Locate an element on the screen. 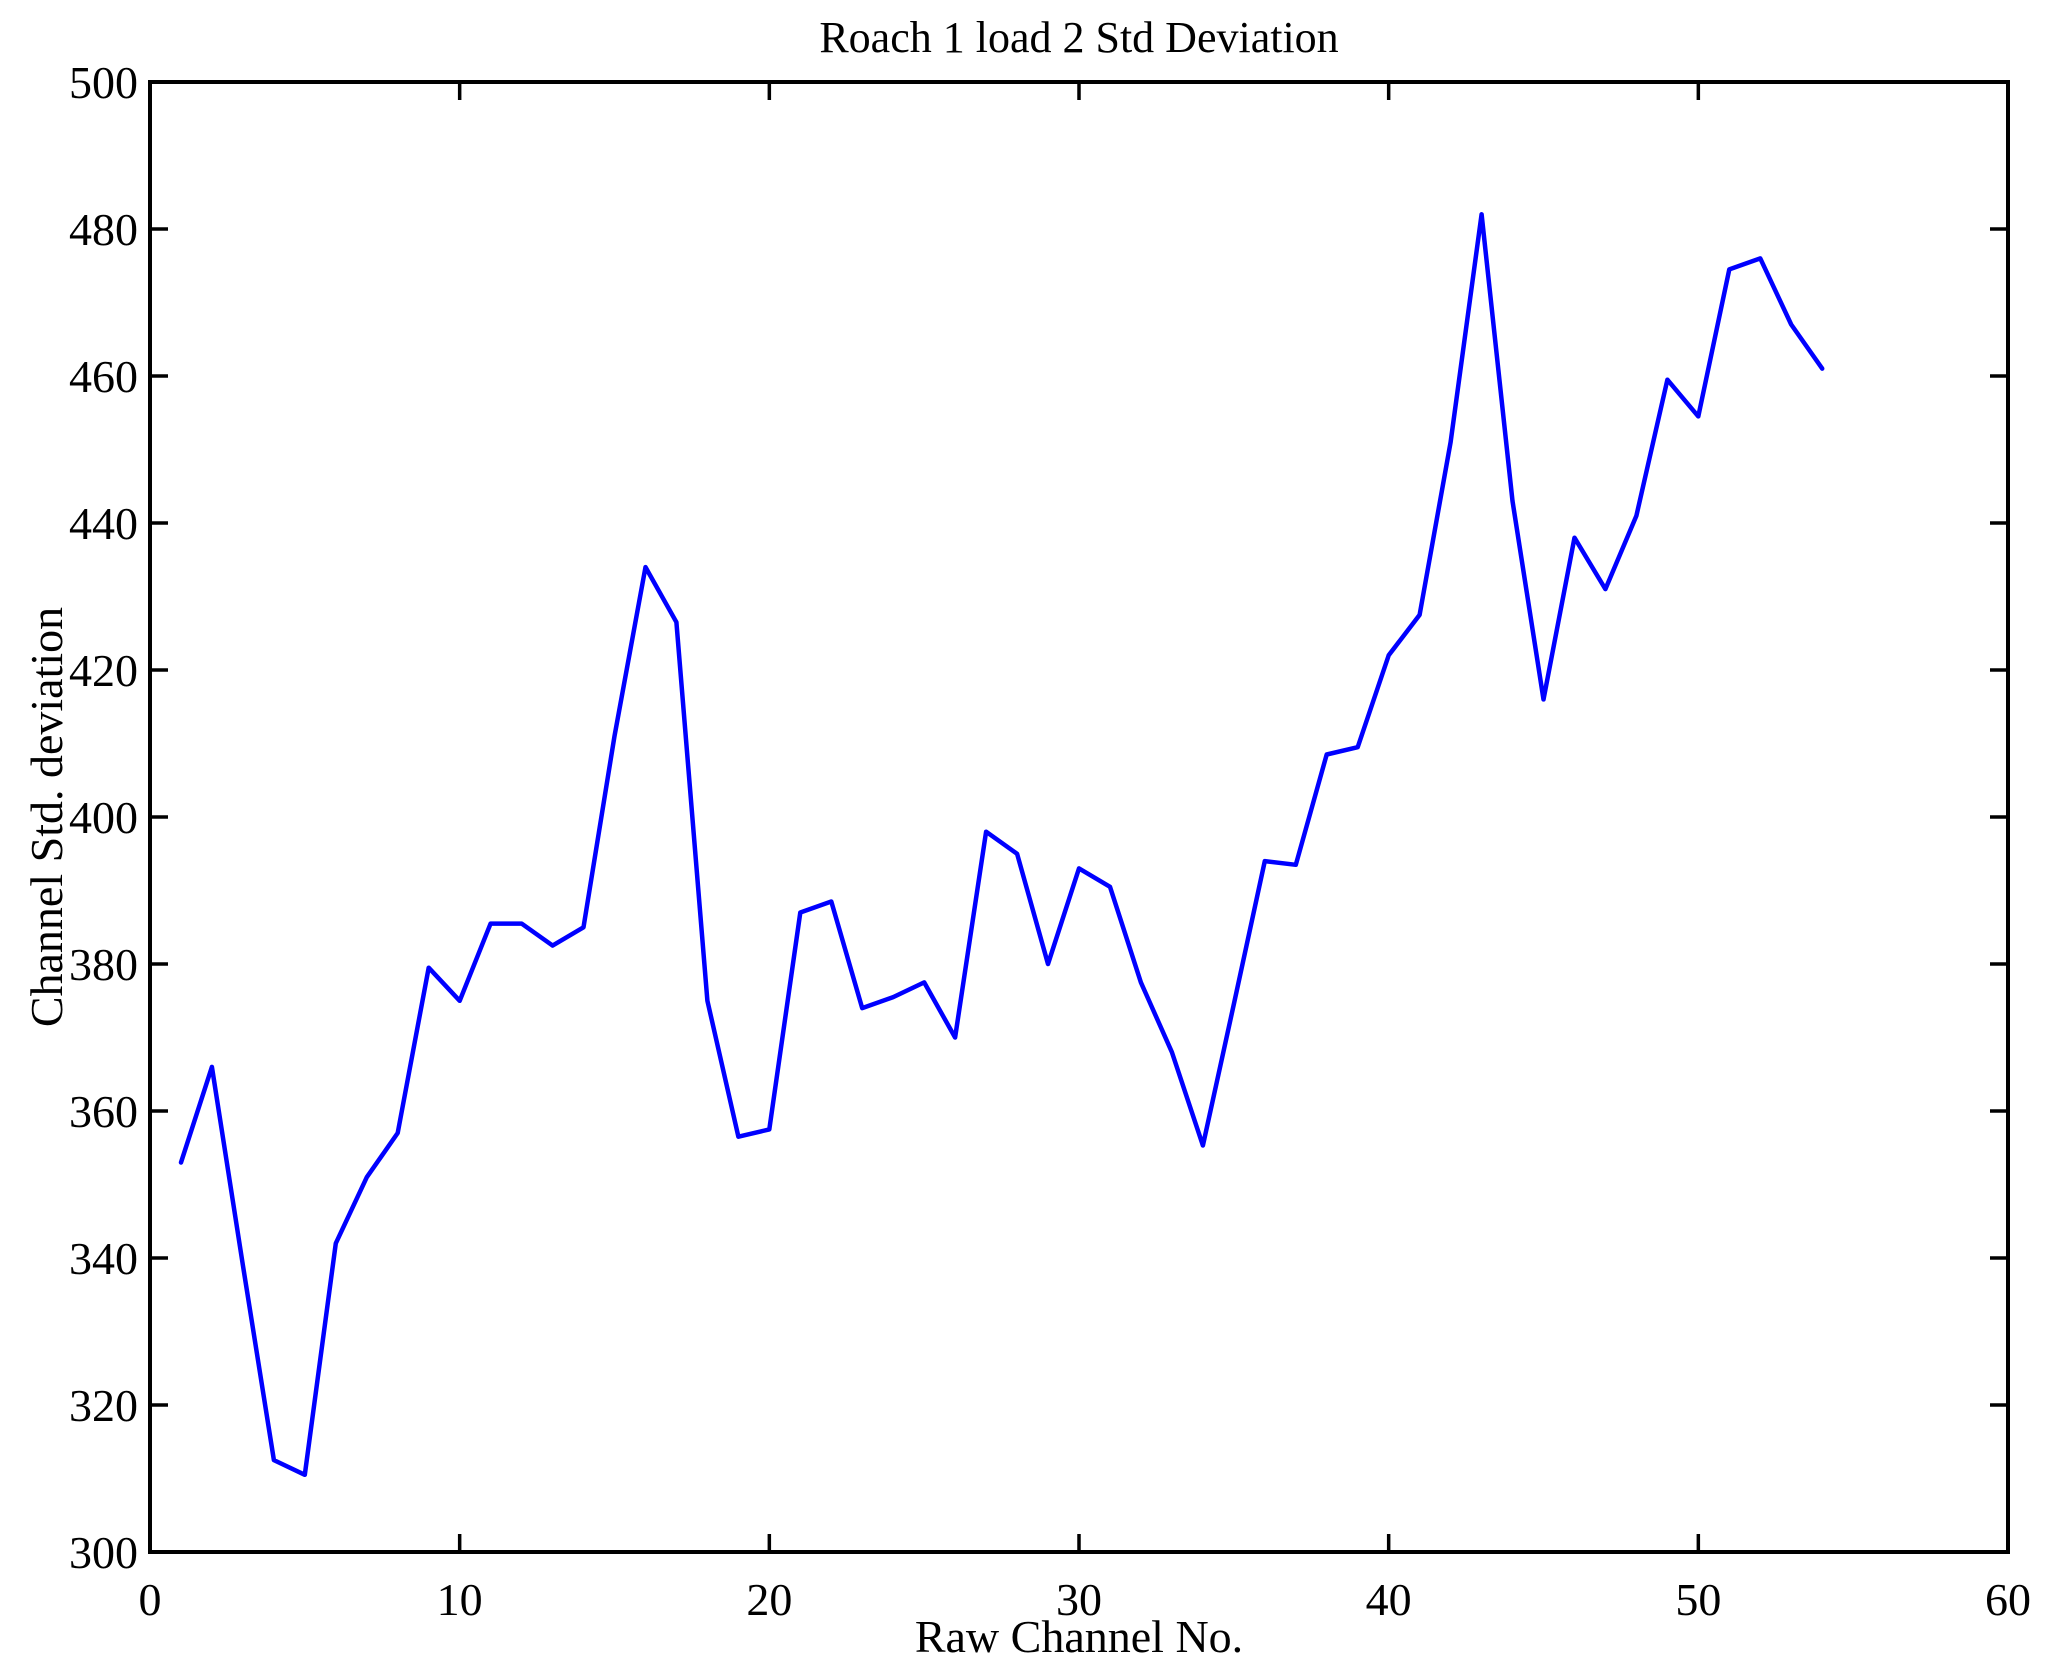 The width and height of the screenshot is (2046, 1676). x-tick-label: 10 is located at coordinates (460, 1599).